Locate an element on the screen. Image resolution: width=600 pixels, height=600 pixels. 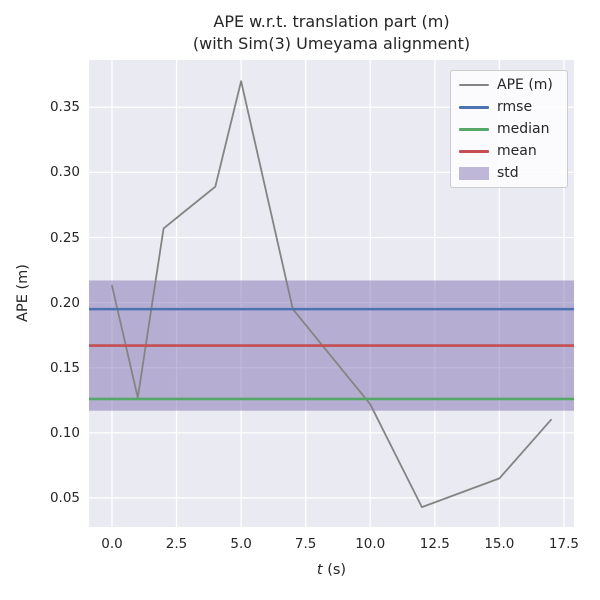
y-tick-label: 0.30 is located at coordinates (64, 172).